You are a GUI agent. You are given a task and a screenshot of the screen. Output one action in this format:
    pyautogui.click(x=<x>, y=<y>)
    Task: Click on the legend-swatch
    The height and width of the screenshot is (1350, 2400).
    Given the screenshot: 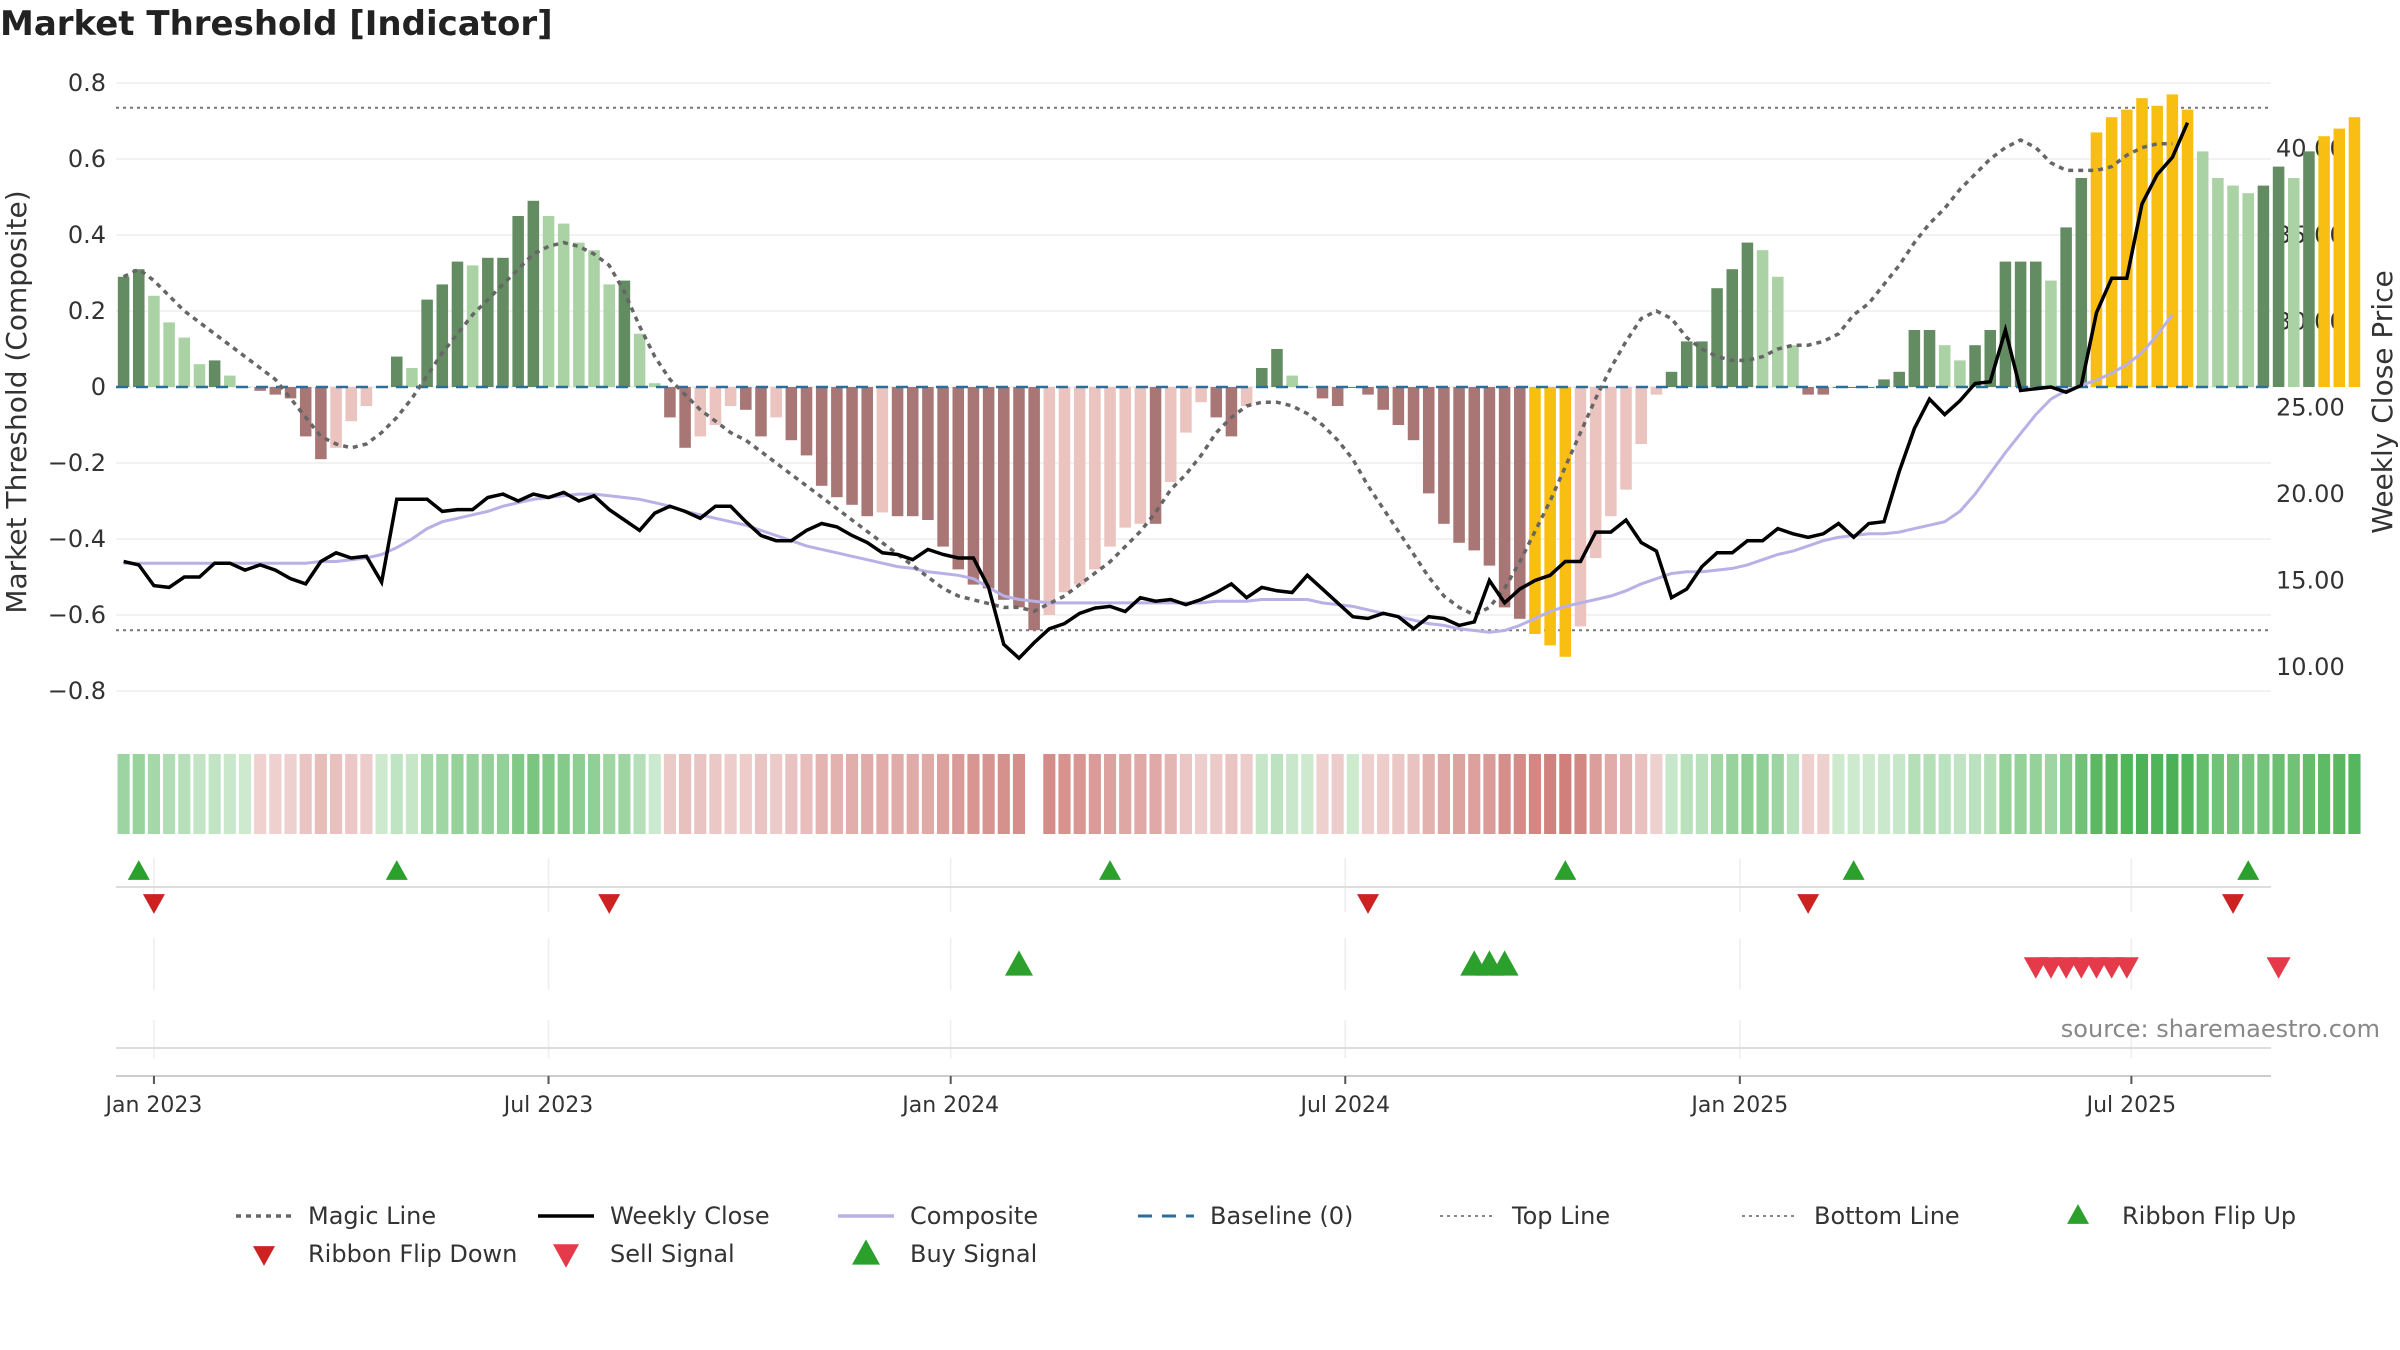 What is the action you would take?
    pyautogui.click(x=264, y=1256)
    